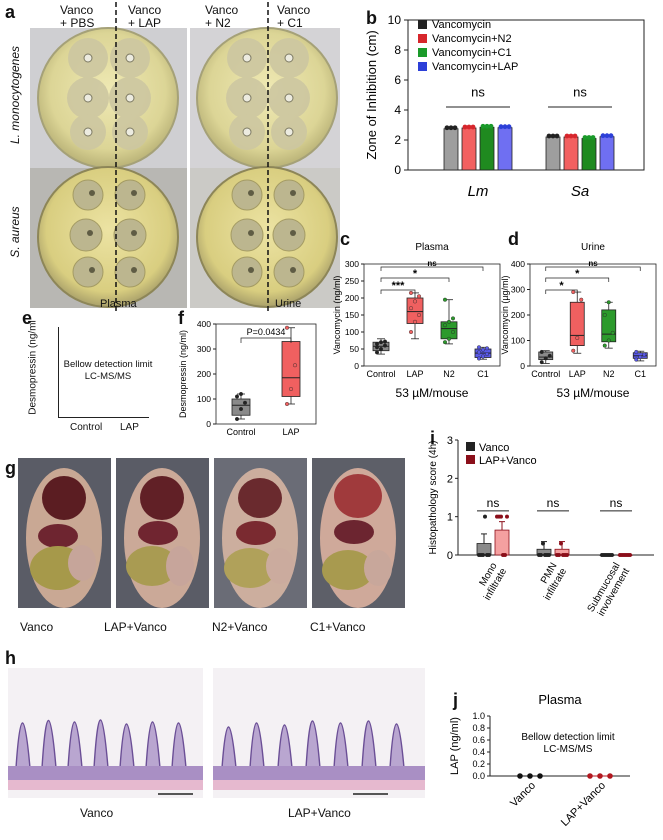  What do you see at coordinates (183, 374) in the screenshot?
I see `f-ylabel: Desmopressin (ng/ml)` at bounding box center [183, 374].